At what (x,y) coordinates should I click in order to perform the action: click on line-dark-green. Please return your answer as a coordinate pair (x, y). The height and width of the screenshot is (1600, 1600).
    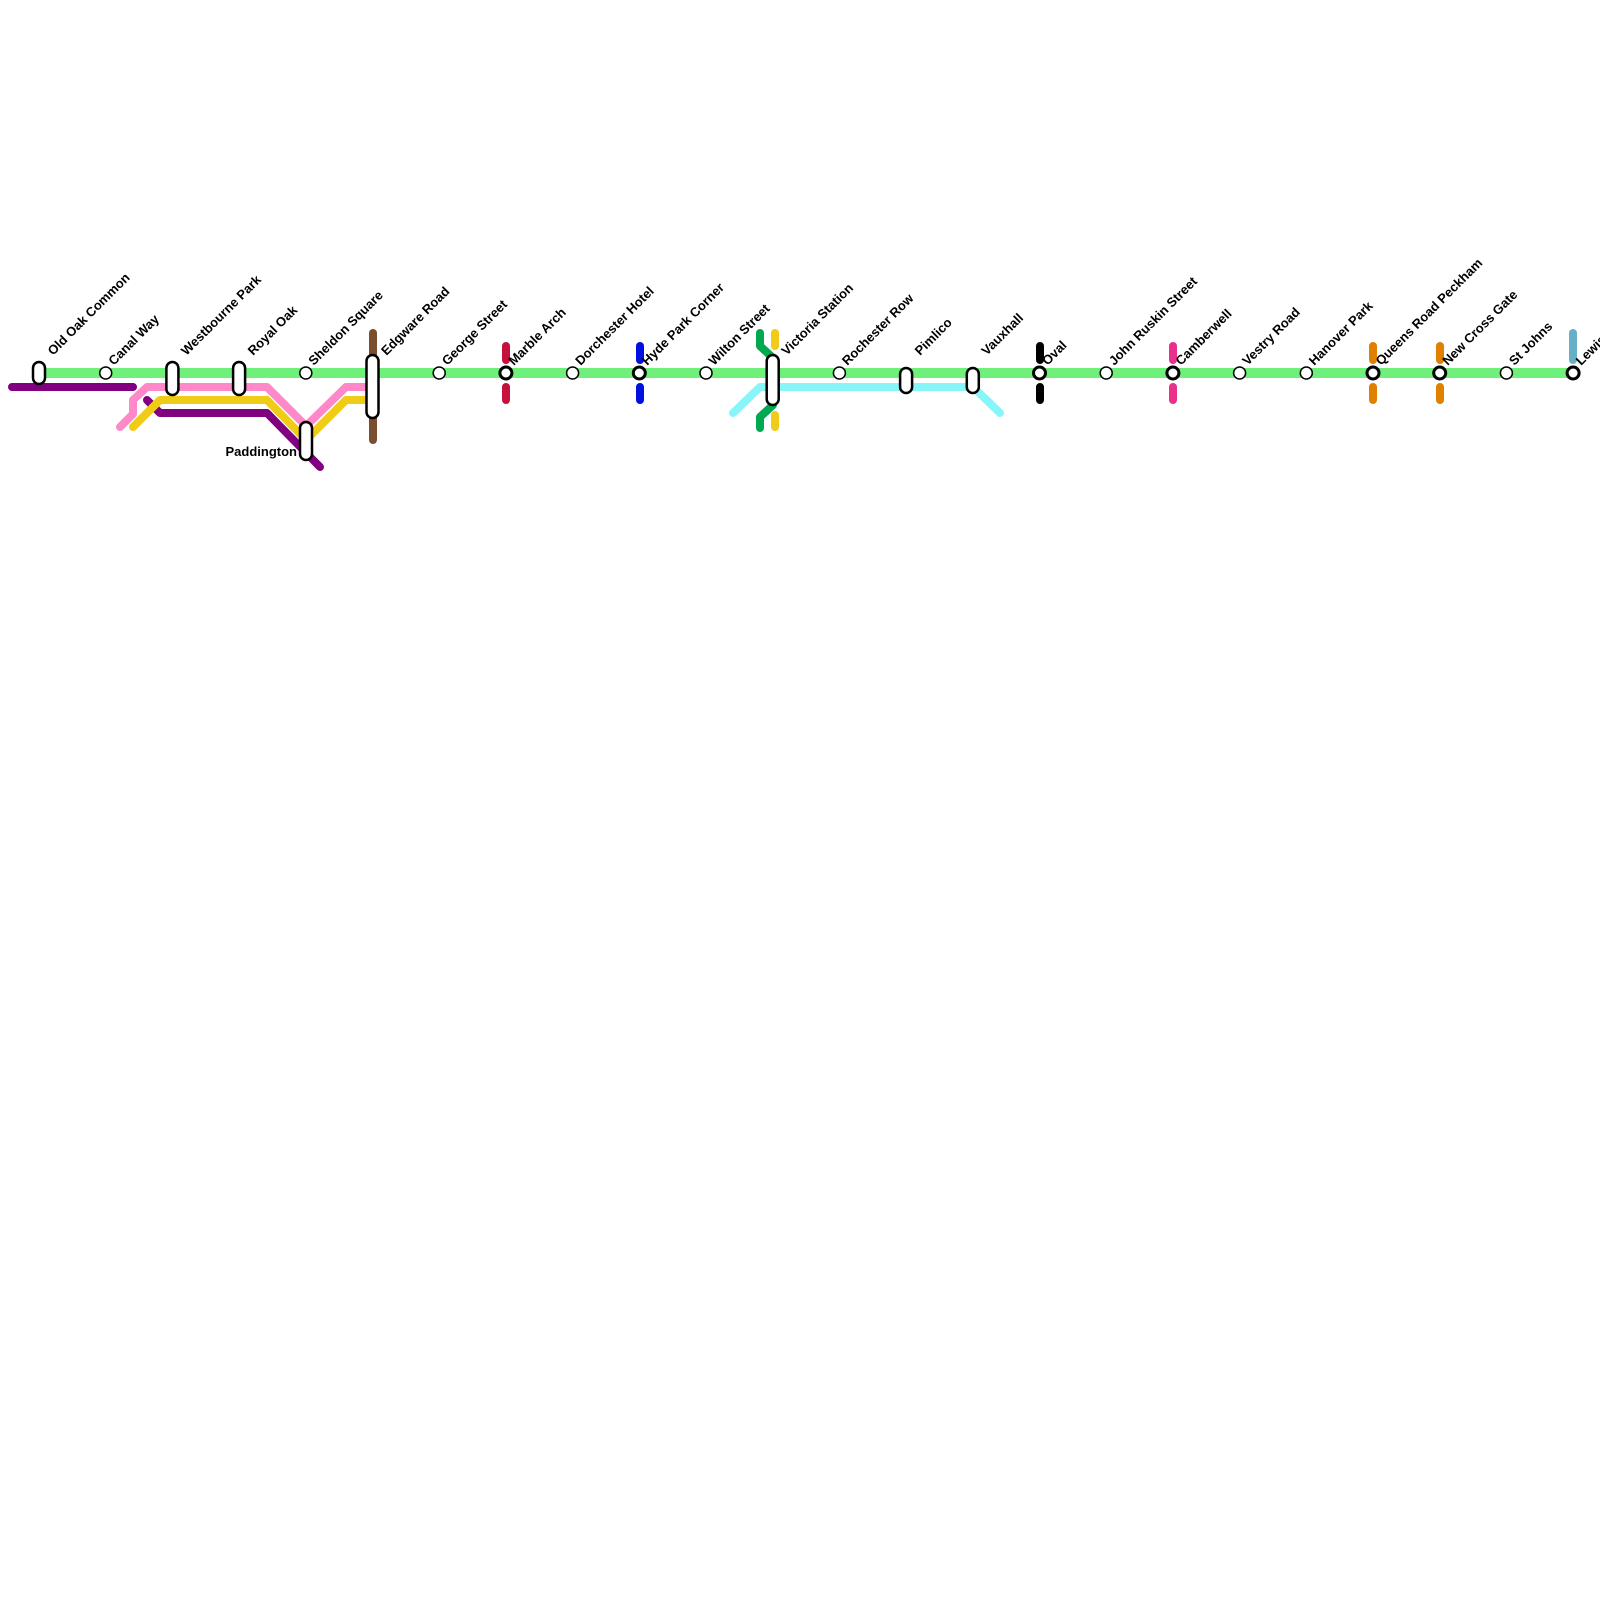
    Looking at the image, I should click on (766, 380).